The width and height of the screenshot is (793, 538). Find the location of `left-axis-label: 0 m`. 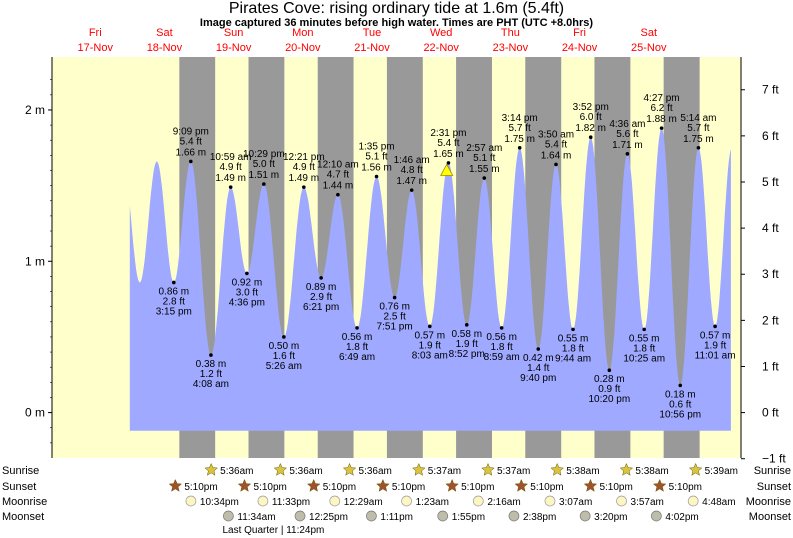

left-axis-label: 0 m is located at coordinates (35, 413).